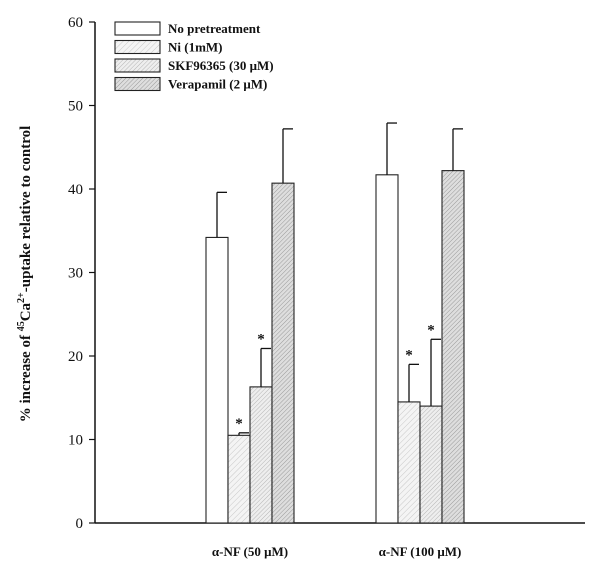 The width and height of the screenshot is (593, 563). Describe the element at coordinates (75, 23) in the screenshot. I see `y-tick-label: 60` at that location.